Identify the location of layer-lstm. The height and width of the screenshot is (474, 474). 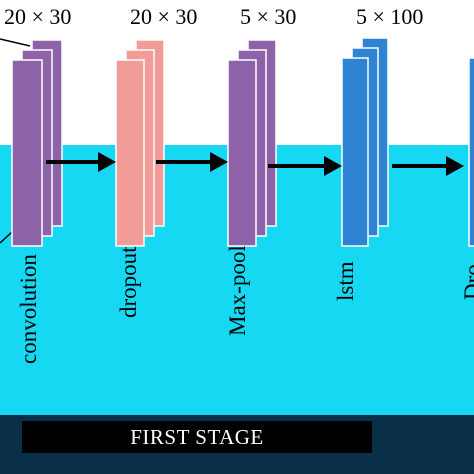
(365, 142).